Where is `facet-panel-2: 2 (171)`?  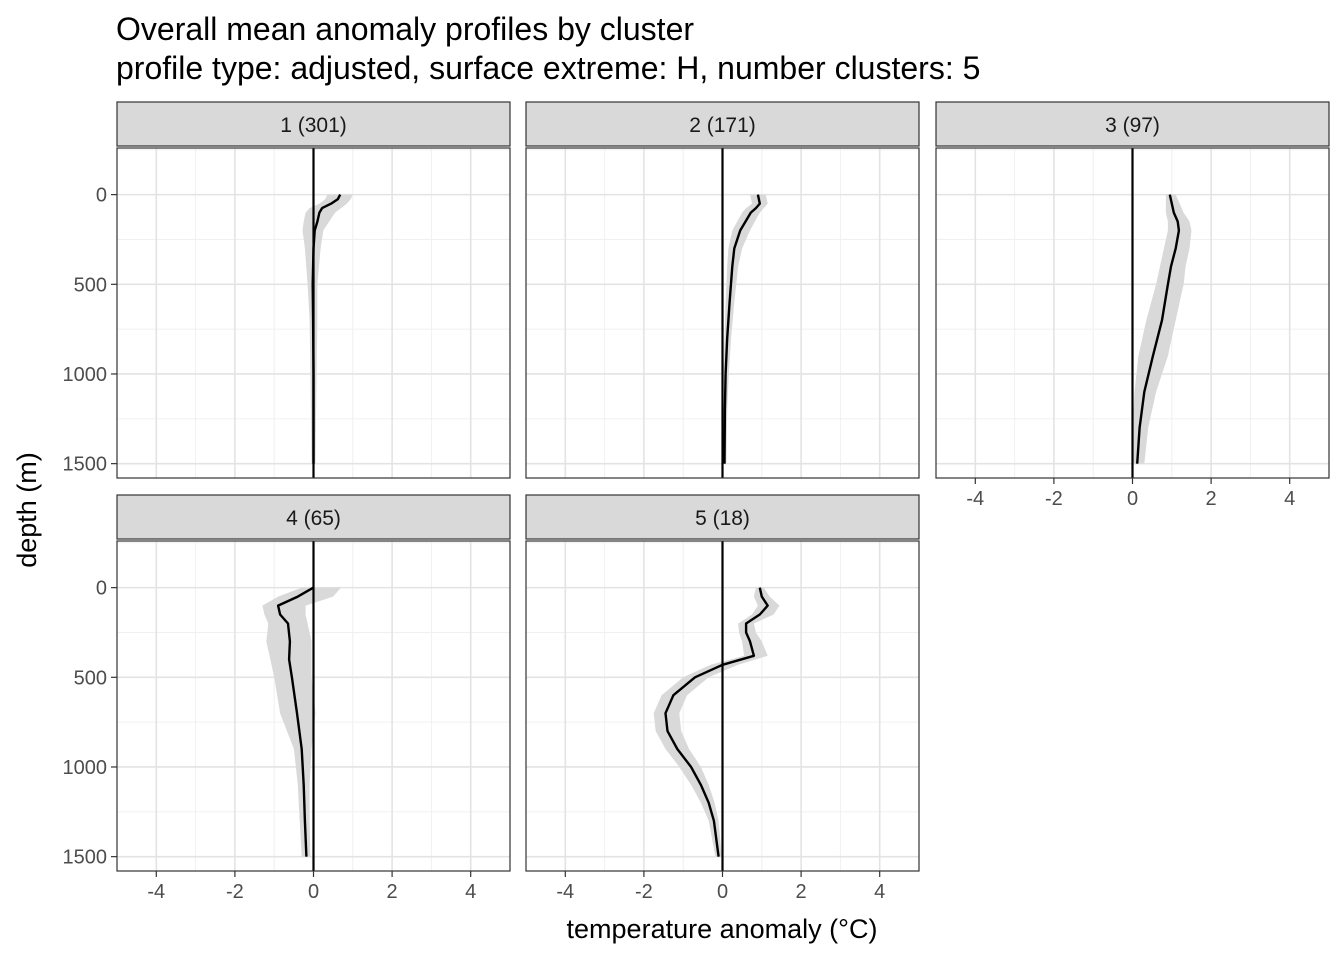
facet-panel-2: 2 (171) is located at coordinates (722, 290).